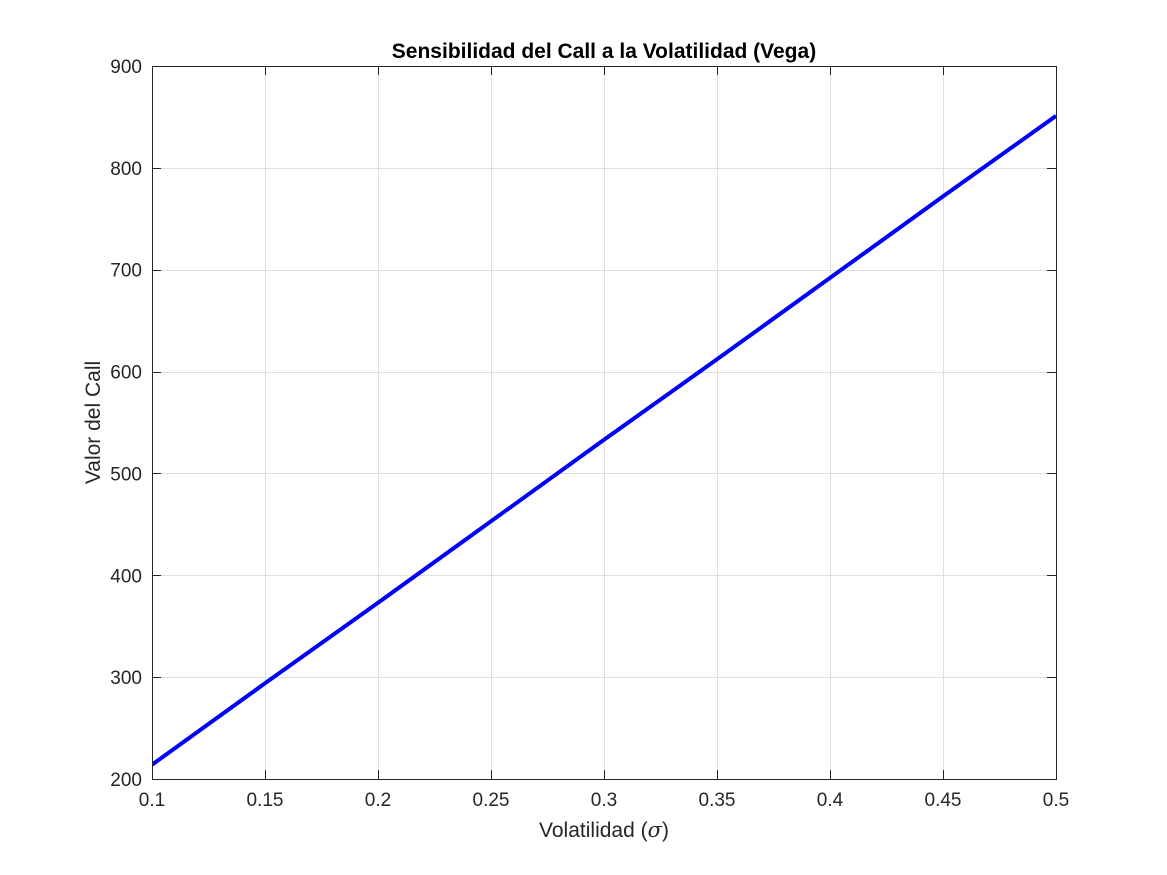  I want to click on y-tick-label: 700, so click(126, 271).